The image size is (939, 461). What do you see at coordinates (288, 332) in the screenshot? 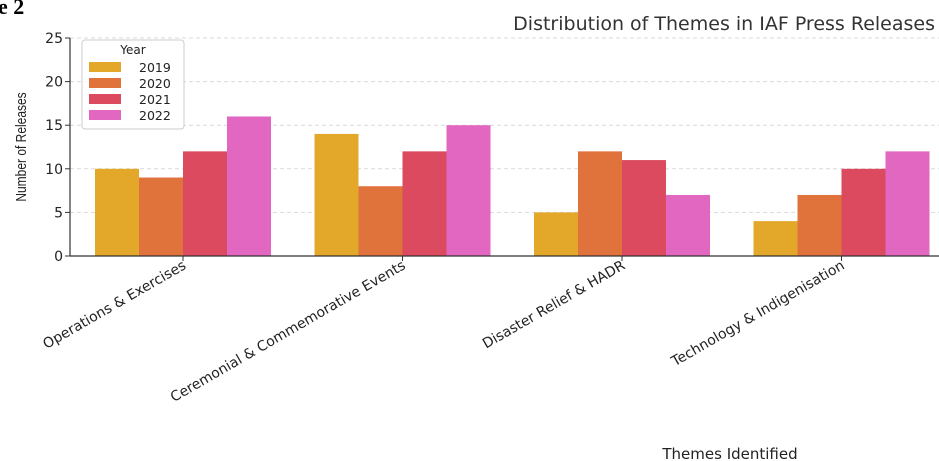
I see `x-tick-label: Ceremonial & Commemorative Events` at bounding box center [288, 332].